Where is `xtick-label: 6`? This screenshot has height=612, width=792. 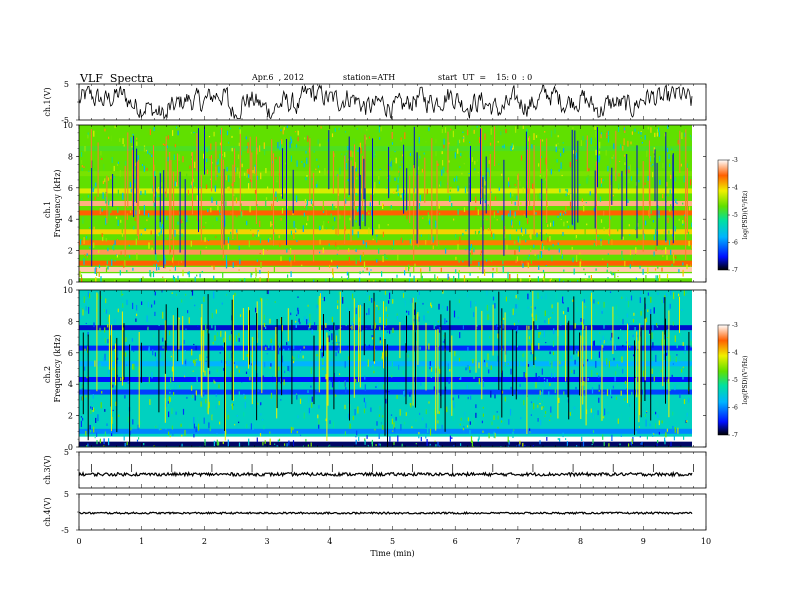
xtick-label: 6 is located at coordinates (455, 541).